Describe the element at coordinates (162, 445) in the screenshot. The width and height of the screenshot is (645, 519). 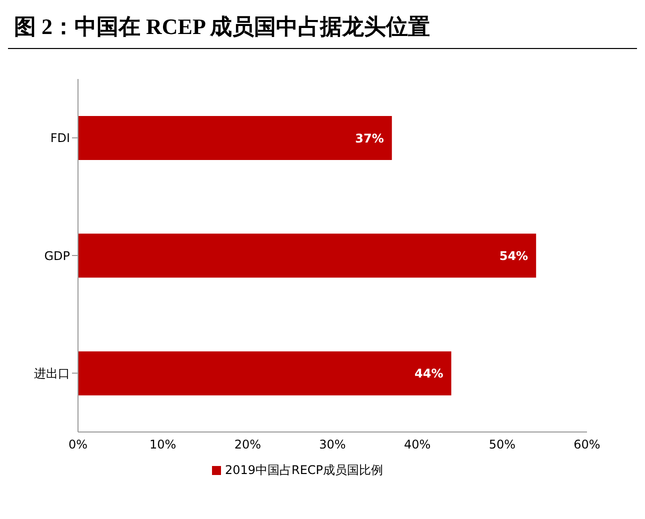
I see `x-tick-label: 10%` at that location.